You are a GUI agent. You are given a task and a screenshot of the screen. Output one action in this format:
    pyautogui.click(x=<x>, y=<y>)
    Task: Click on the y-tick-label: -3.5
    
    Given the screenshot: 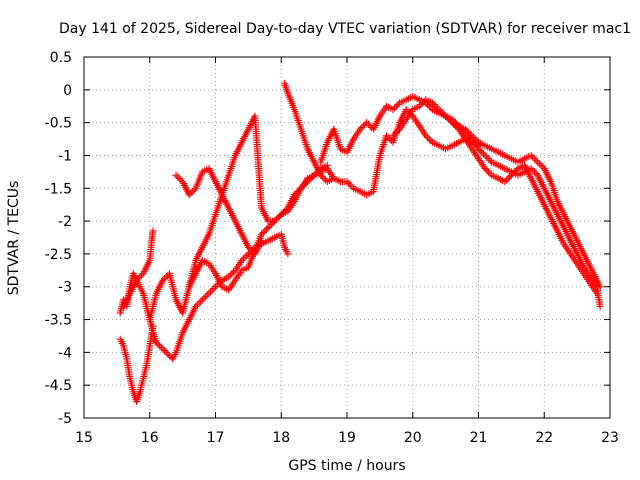 What is the action you would take?
    pyautogui.click(x=58, y=321)
    